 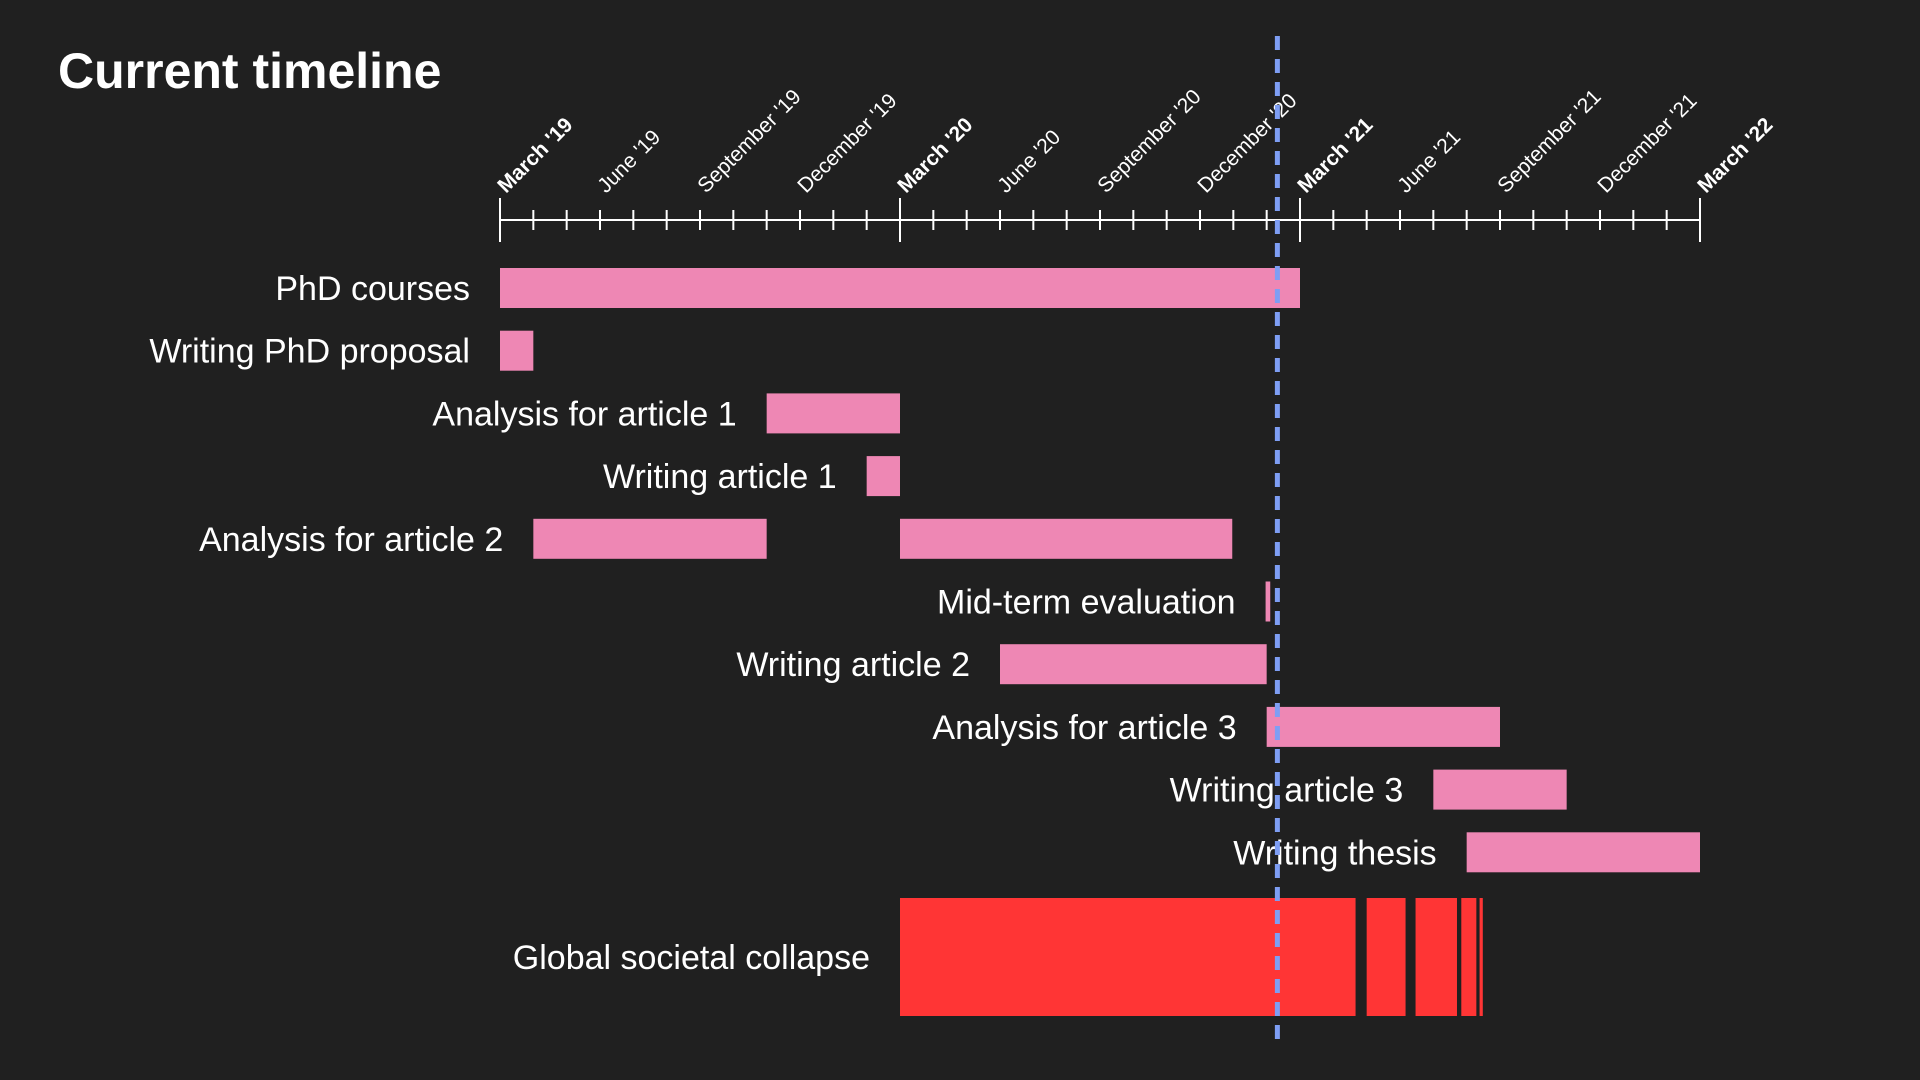 I want to click on event-bars: Global societal collapse, so click(x=998, y=957).